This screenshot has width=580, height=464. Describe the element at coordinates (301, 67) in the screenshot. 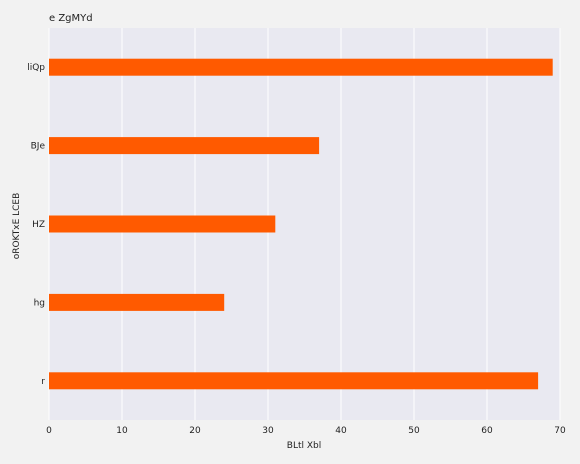

I see `bar-liQp` at that location.